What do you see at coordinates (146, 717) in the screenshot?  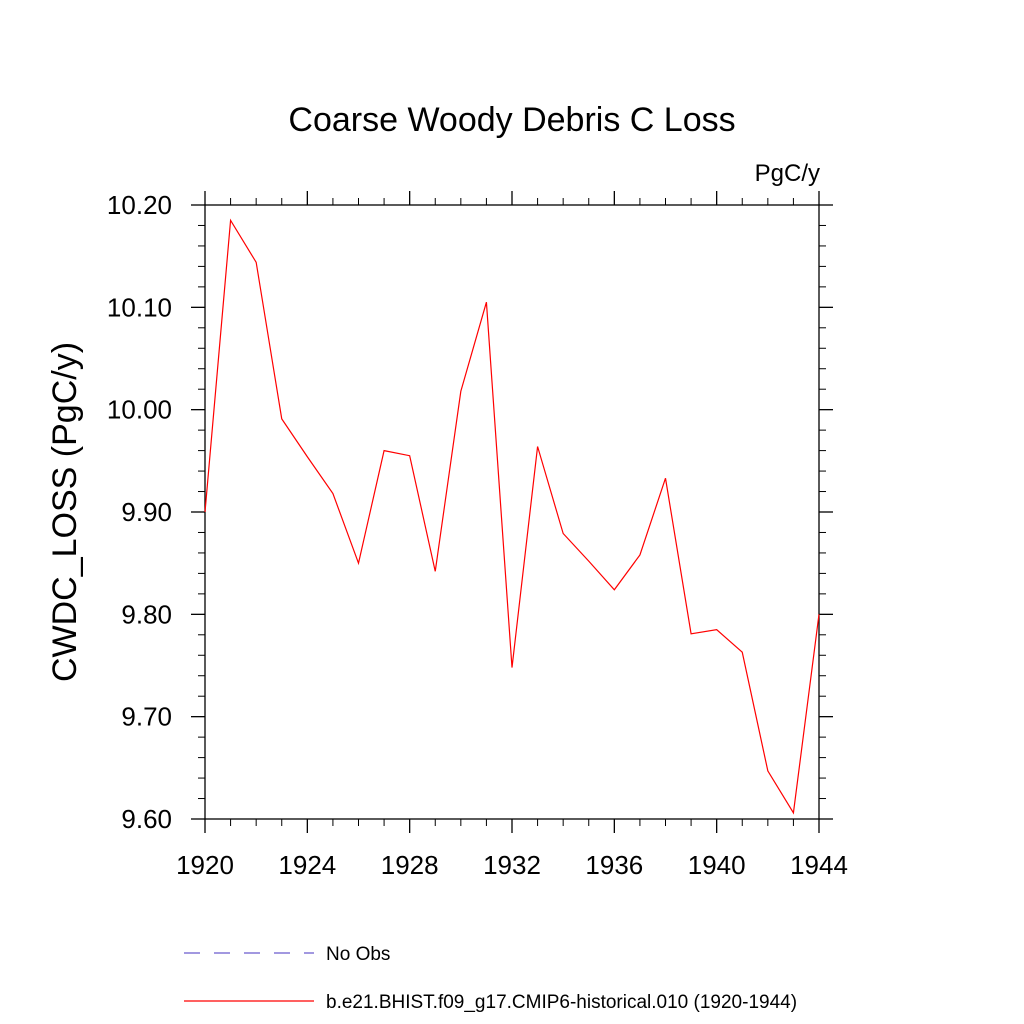 I see `y-tick-label: 9.70` at bounding box center [146, 717].